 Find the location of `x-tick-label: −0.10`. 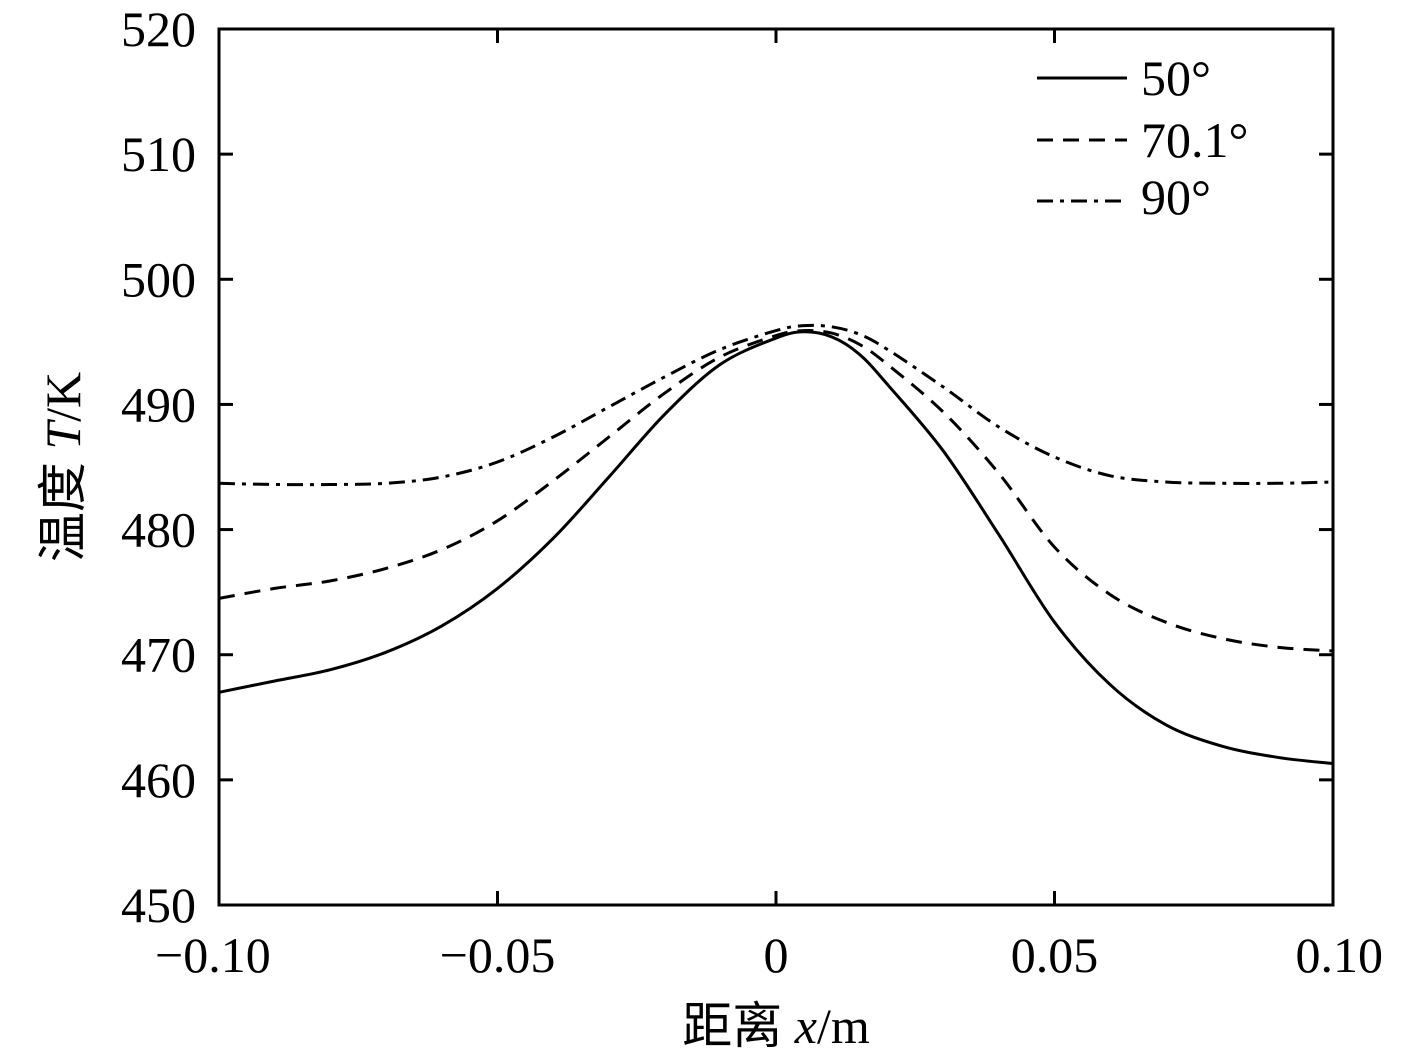

x-tick-label: −0.10 is located at coordinates (213, 955).